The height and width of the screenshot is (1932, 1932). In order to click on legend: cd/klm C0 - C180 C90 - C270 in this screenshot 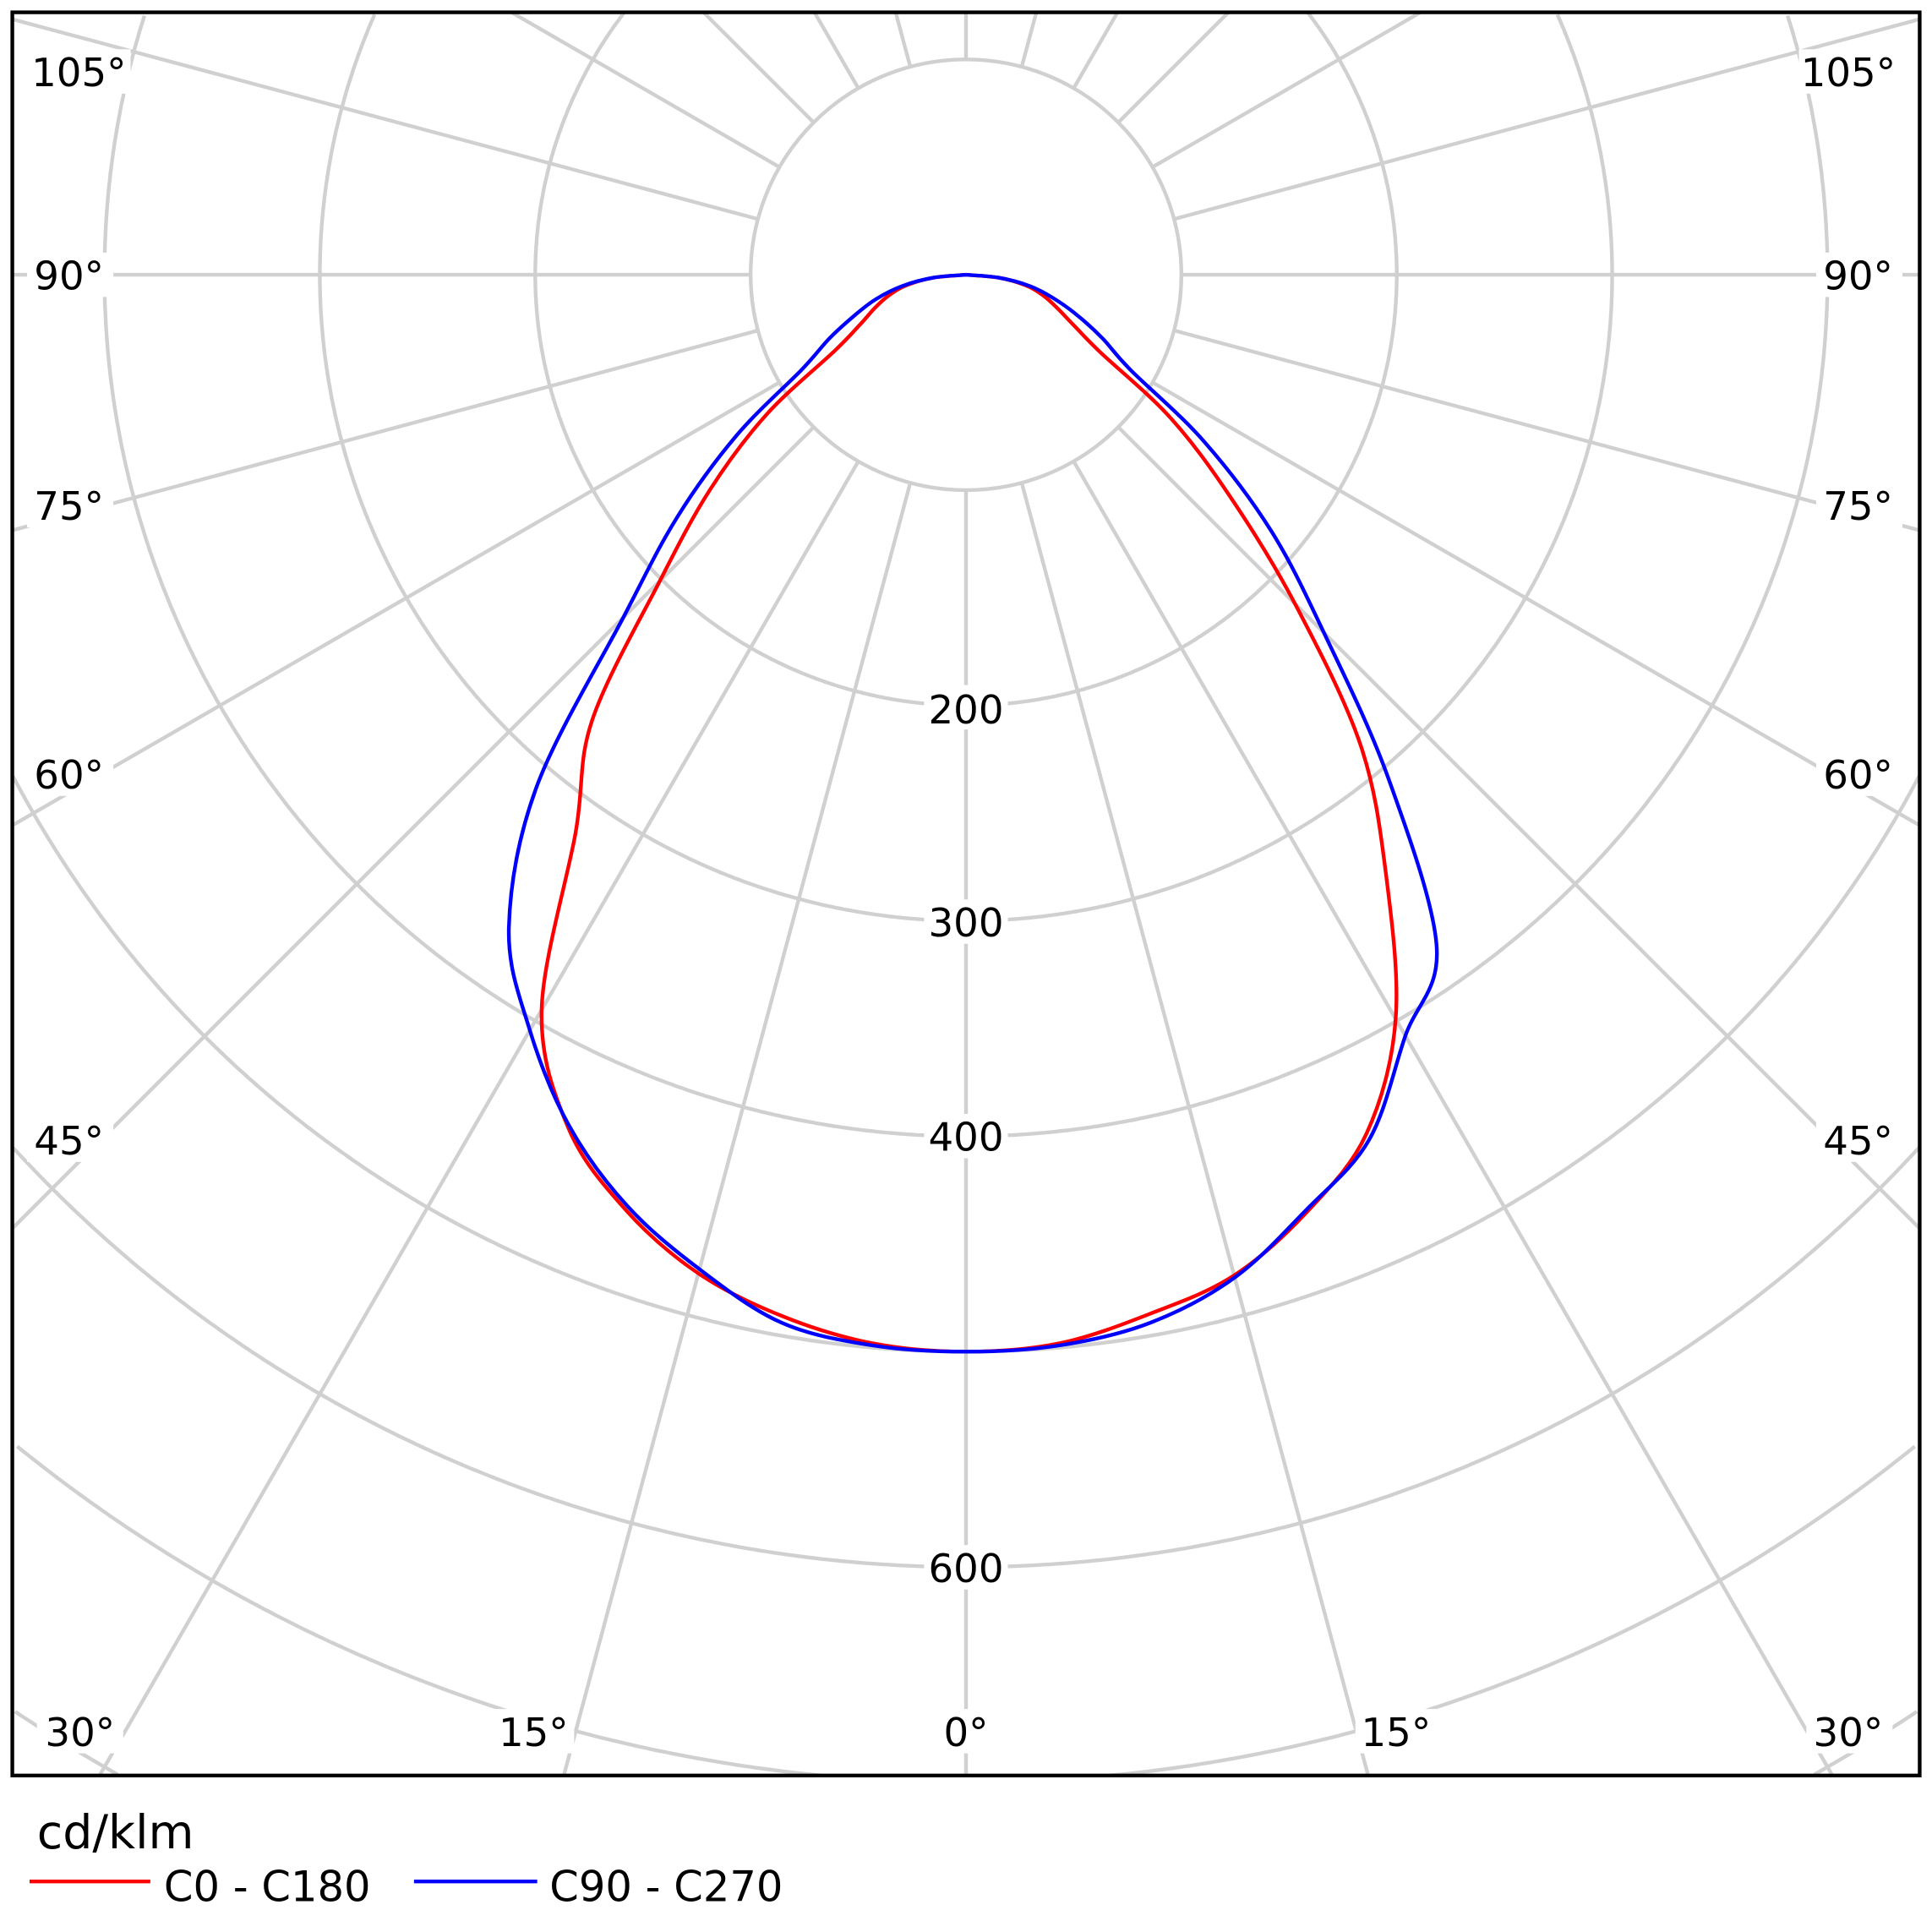, I will do `click(406, 1859)`.